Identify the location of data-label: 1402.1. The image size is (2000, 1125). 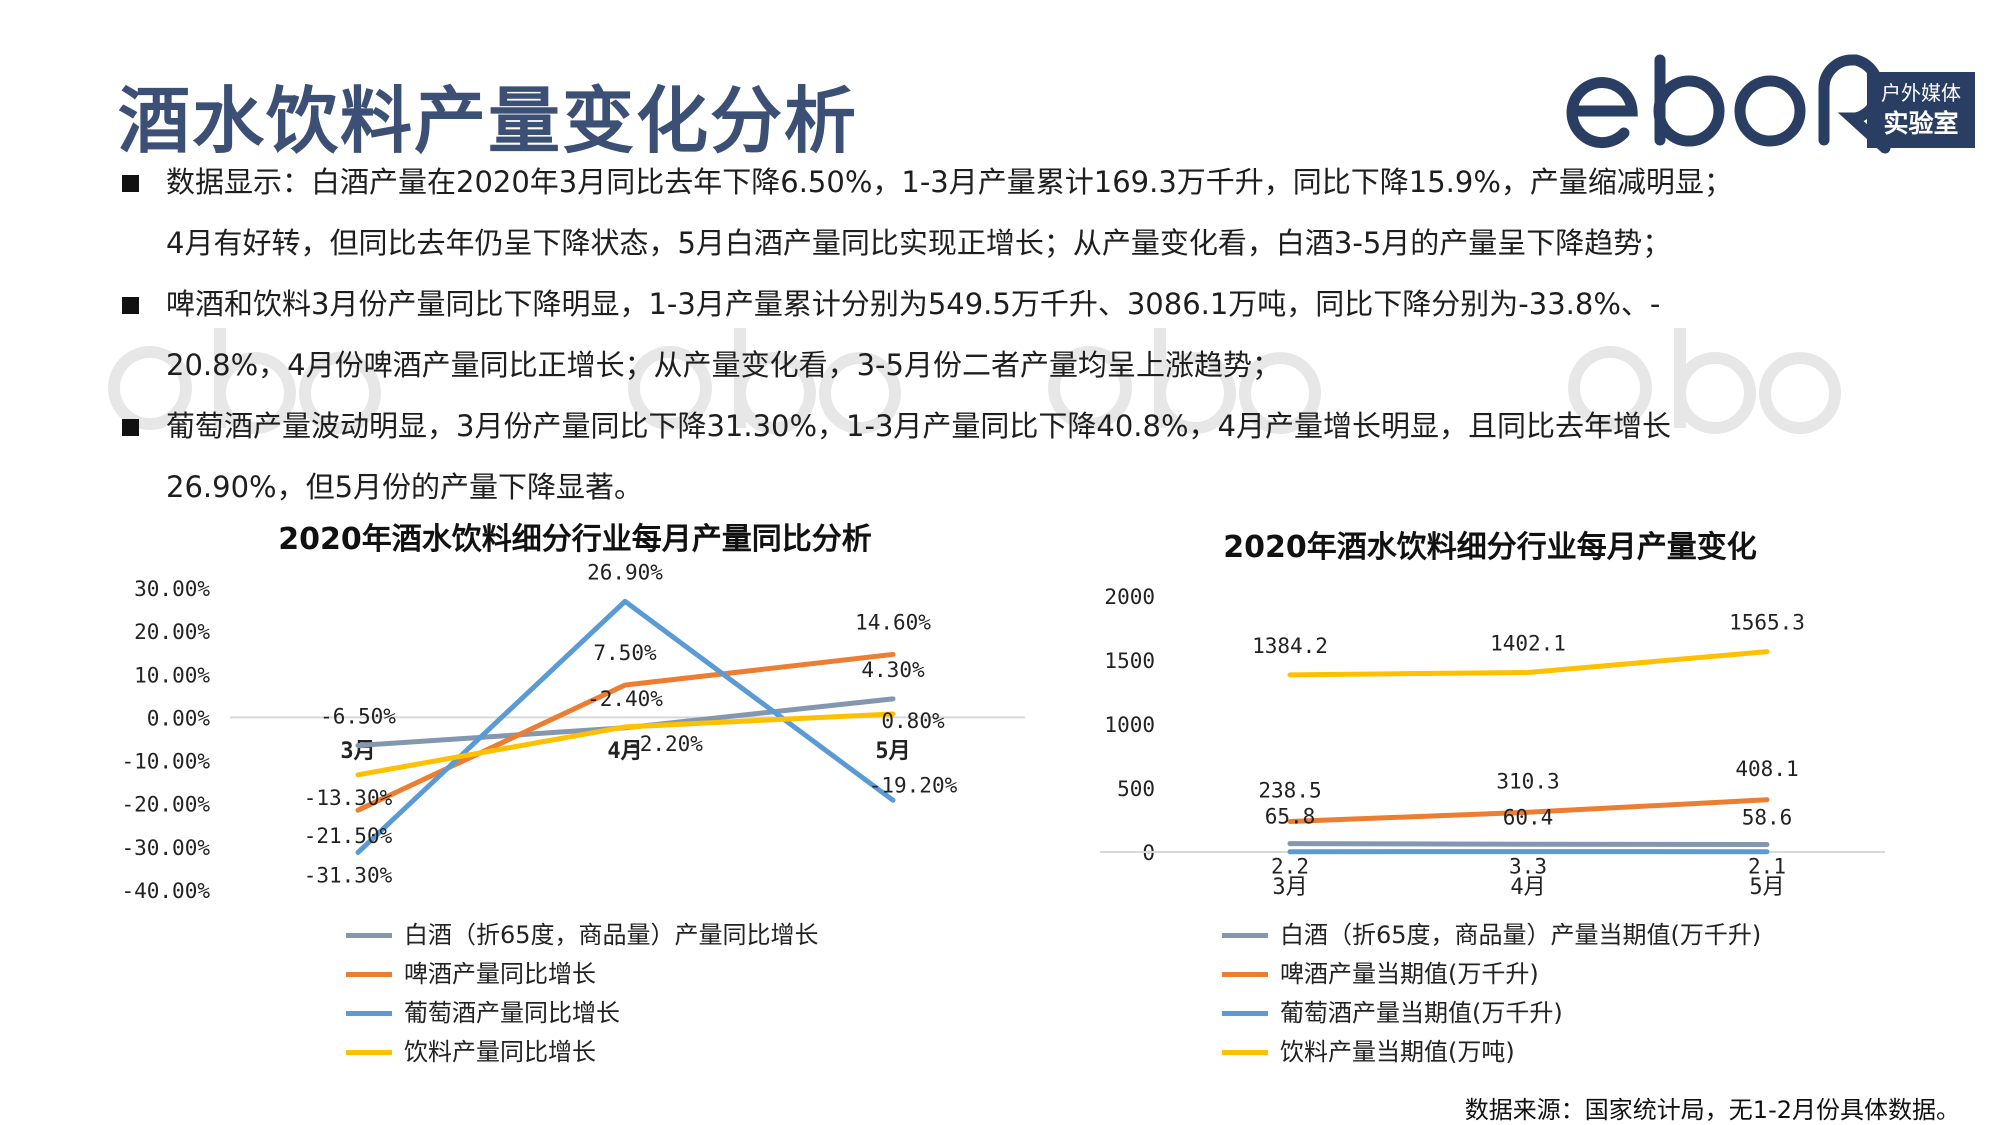
(1528, 644).